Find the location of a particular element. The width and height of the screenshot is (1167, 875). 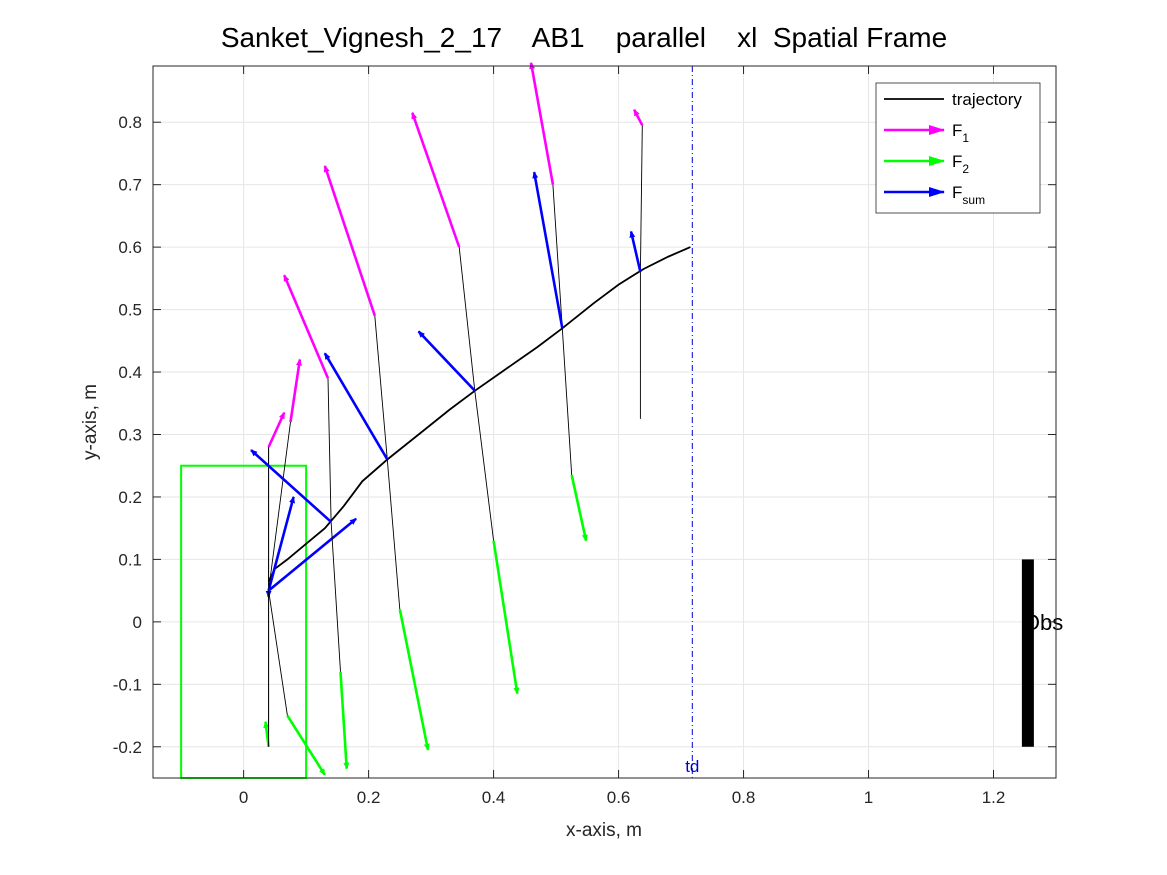

legend-label-subscript: sum is located at coordinates (973, 200).